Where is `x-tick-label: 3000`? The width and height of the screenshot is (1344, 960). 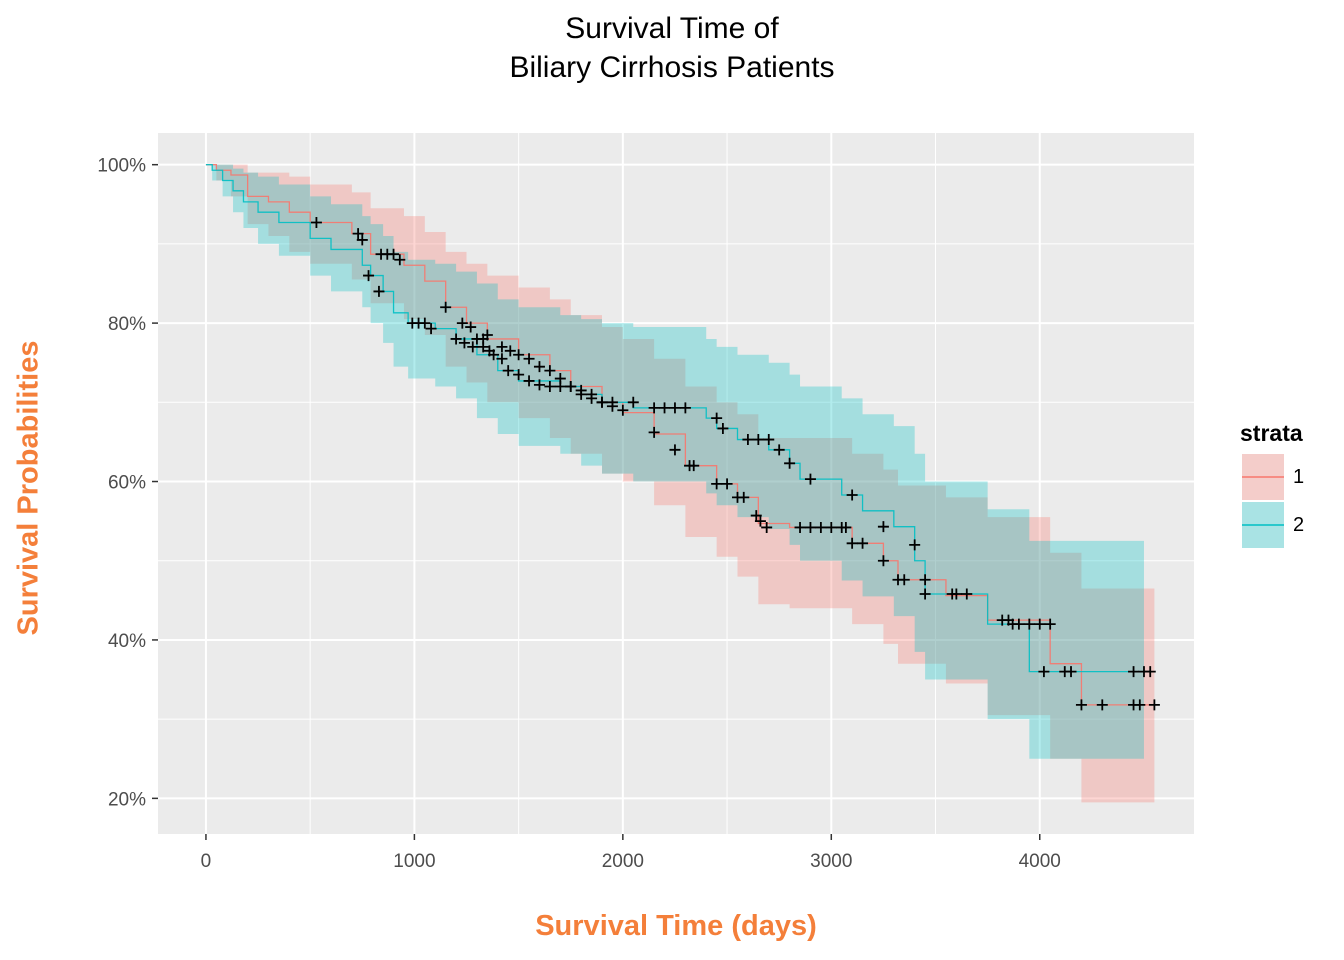 x-tick-label: 3000 is located at coordinates (831, 861).